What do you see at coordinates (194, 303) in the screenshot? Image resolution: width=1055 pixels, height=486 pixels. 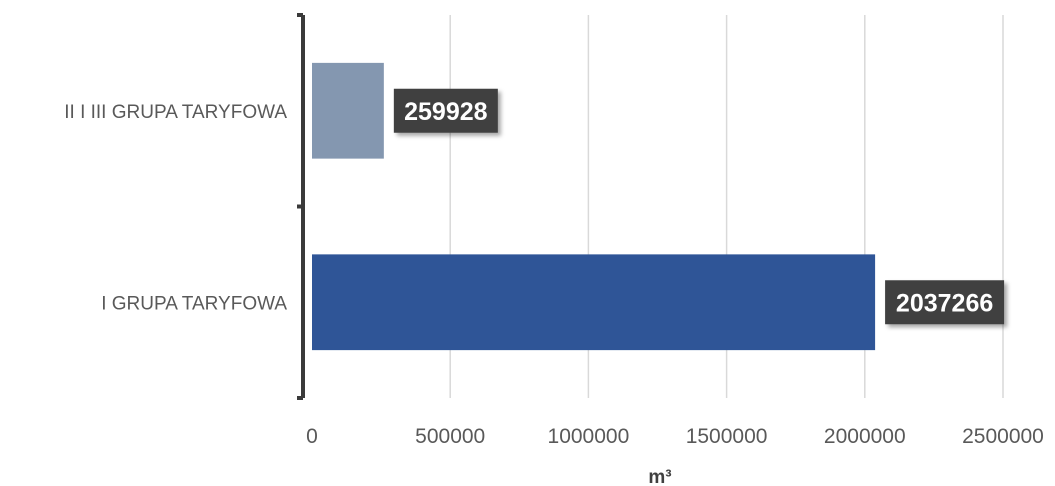 I see `category-label: I GRUPA TARYFOWA` at bounding box center [194, 303].